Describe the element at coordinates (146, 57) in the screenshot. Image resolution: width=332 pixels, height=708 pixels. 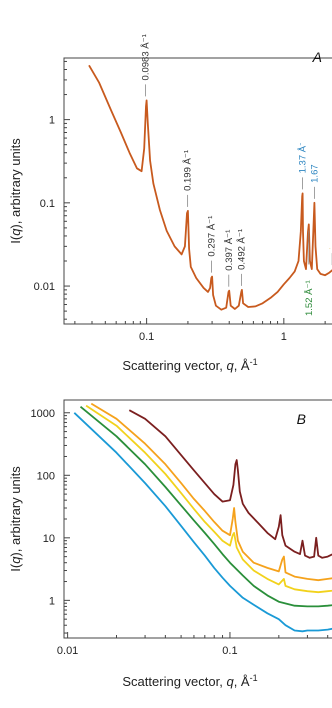
I see `peak-label: 0.0983 Å⁻¹` at that location.